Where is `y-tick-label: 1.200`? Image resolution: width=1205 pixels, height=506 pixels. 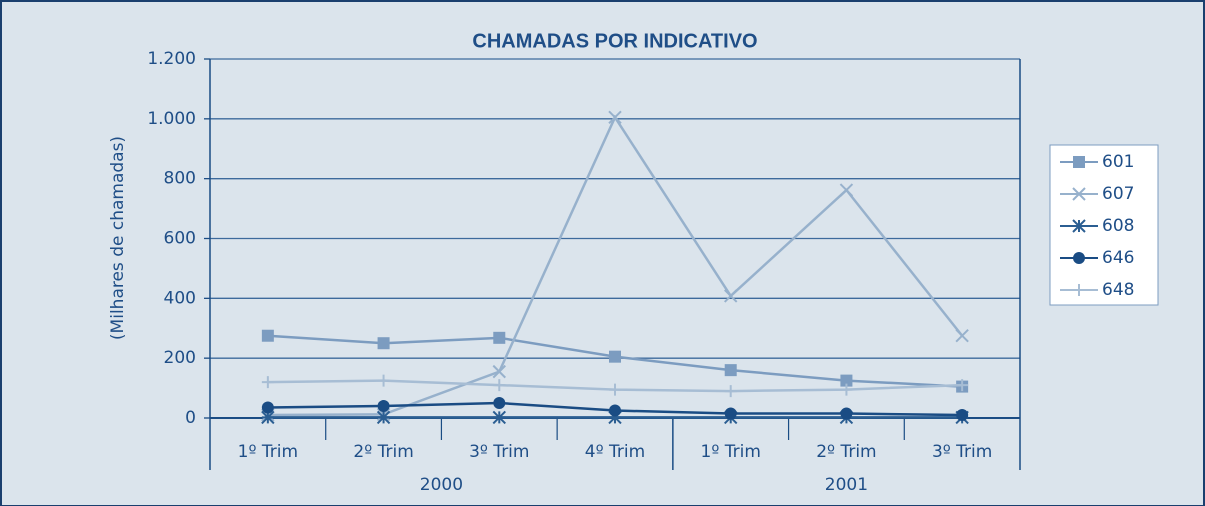
y-tick-label: 1.200 is located at coordinates (171, 59).